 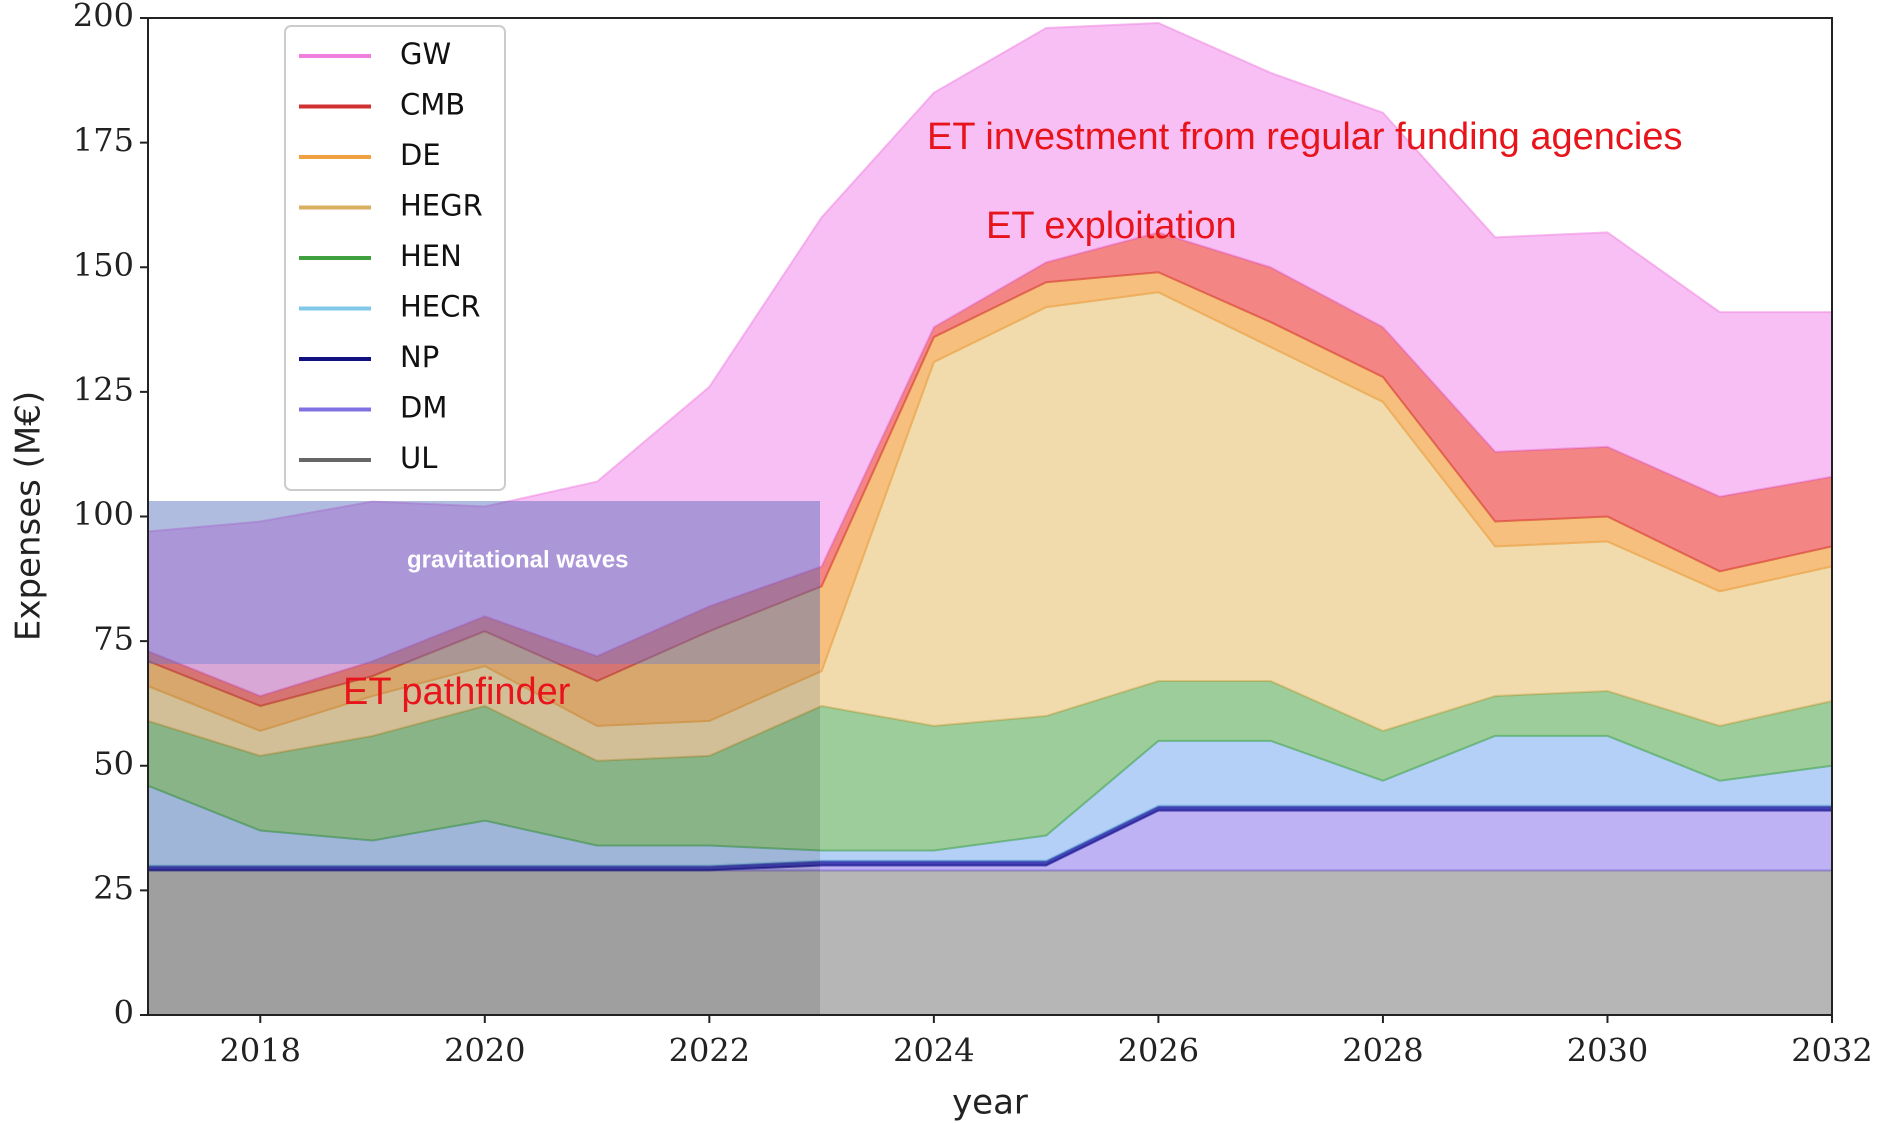 I want to click on legend-label: NP, so click(x=419, y=357).